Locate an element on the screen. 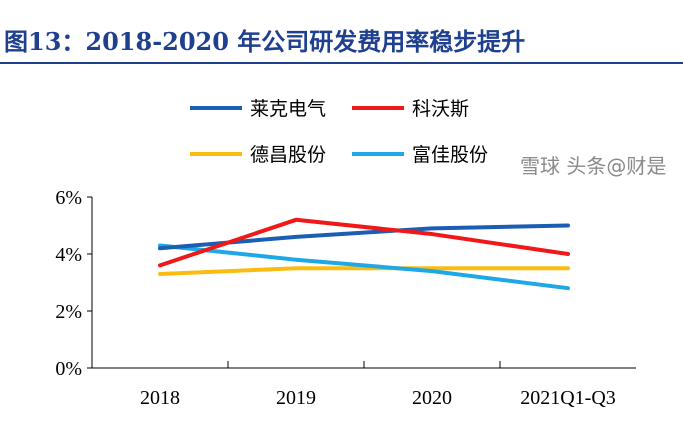 Image resolution: width=683 pixels, height=423 pixels. y-tick-label: 2% is located at coordinates (68, 312).